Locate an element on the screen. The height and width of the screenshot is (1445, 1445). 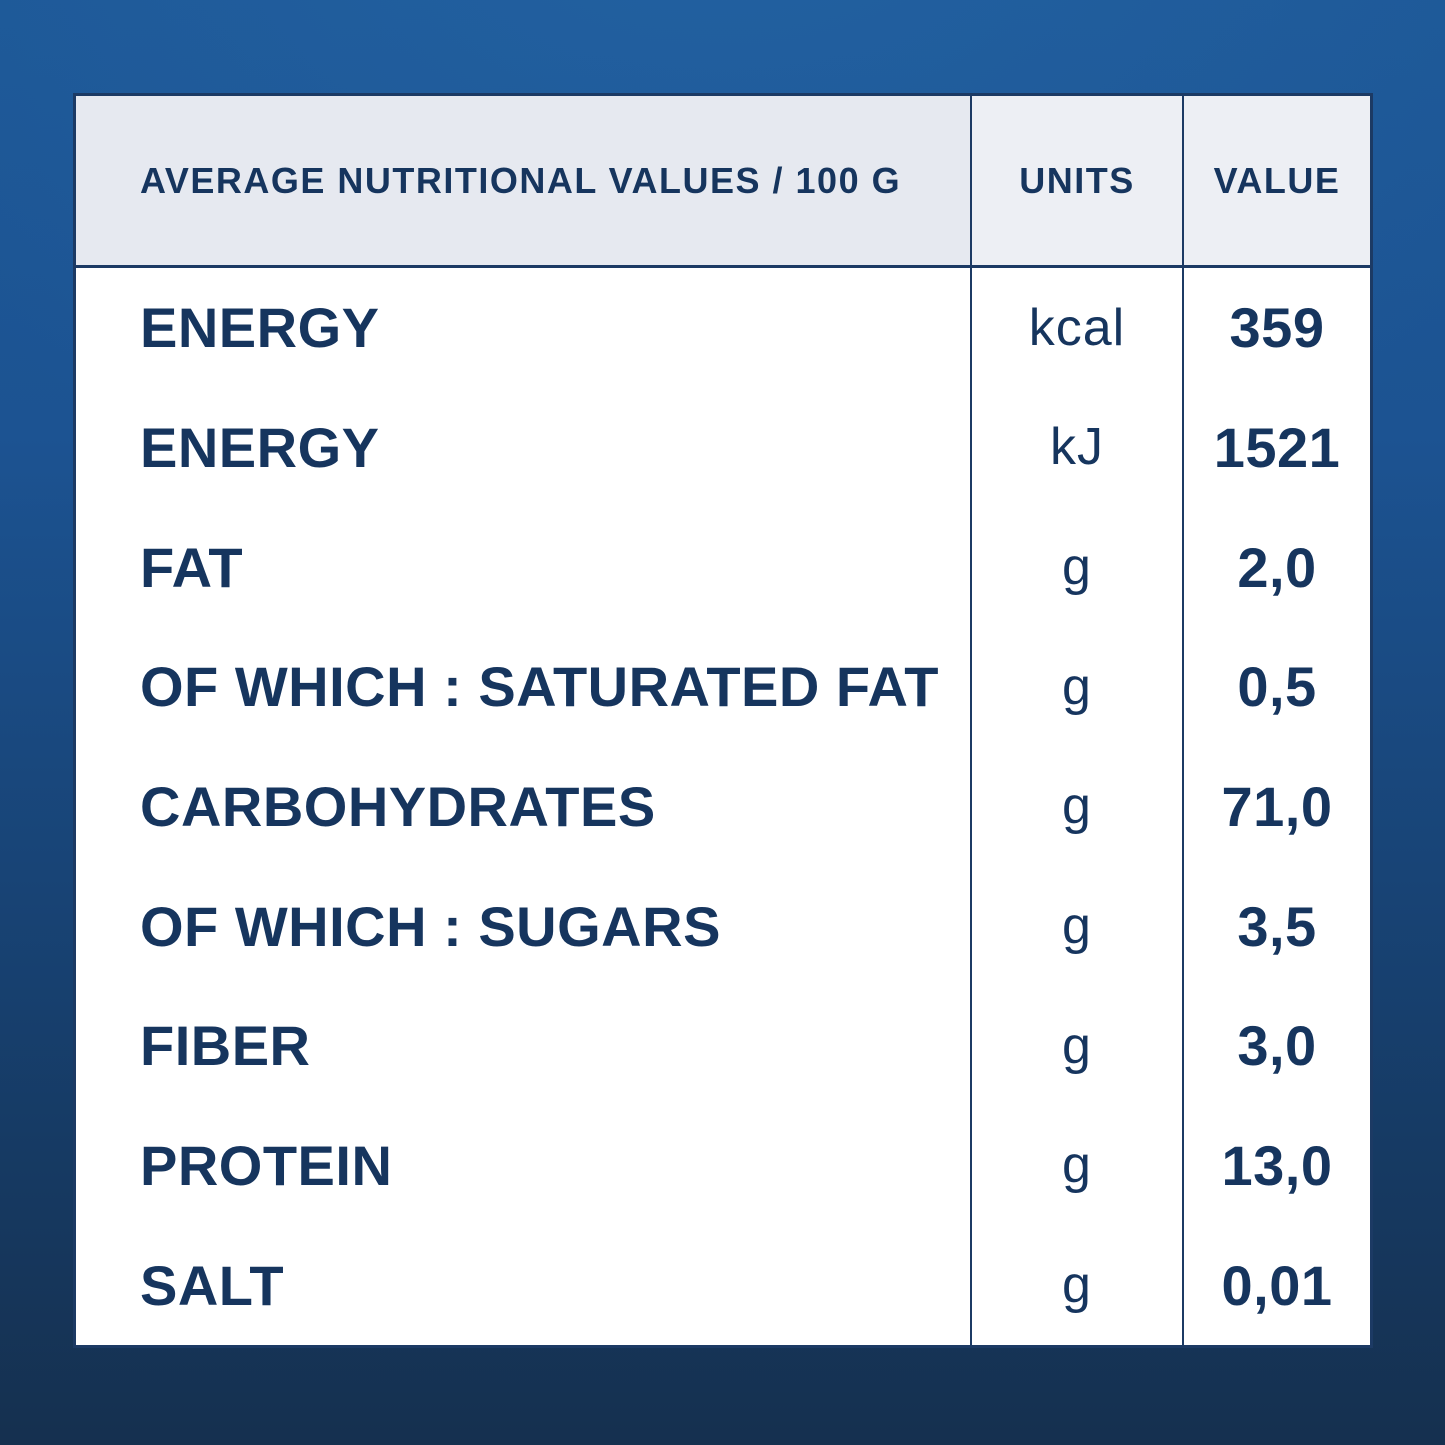
table-row-energy-kcal-value-cell: 359 is located at coordinates (1276, 328).